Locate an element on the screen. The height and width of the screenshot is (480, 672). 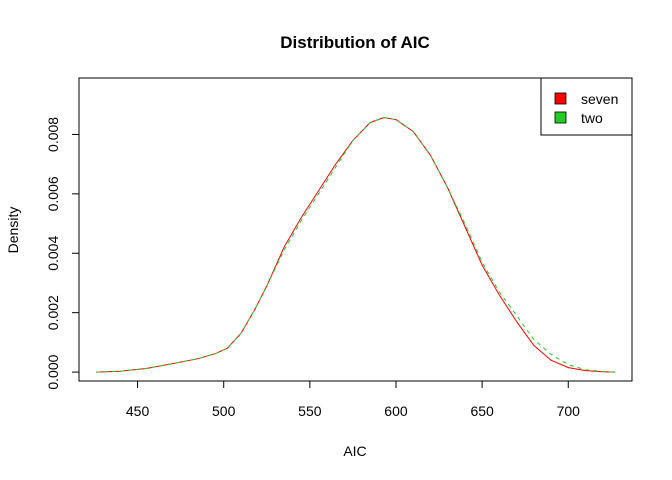
x-tick-label: 700 is located at coordinates (569, 411).